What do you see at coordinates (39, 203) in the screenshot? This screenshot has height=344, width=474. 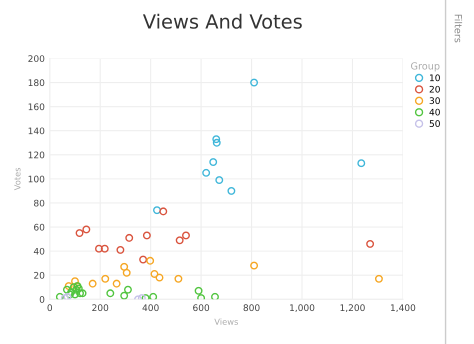 I see `y-tick-label: 80` at bounding box center [39, 203].